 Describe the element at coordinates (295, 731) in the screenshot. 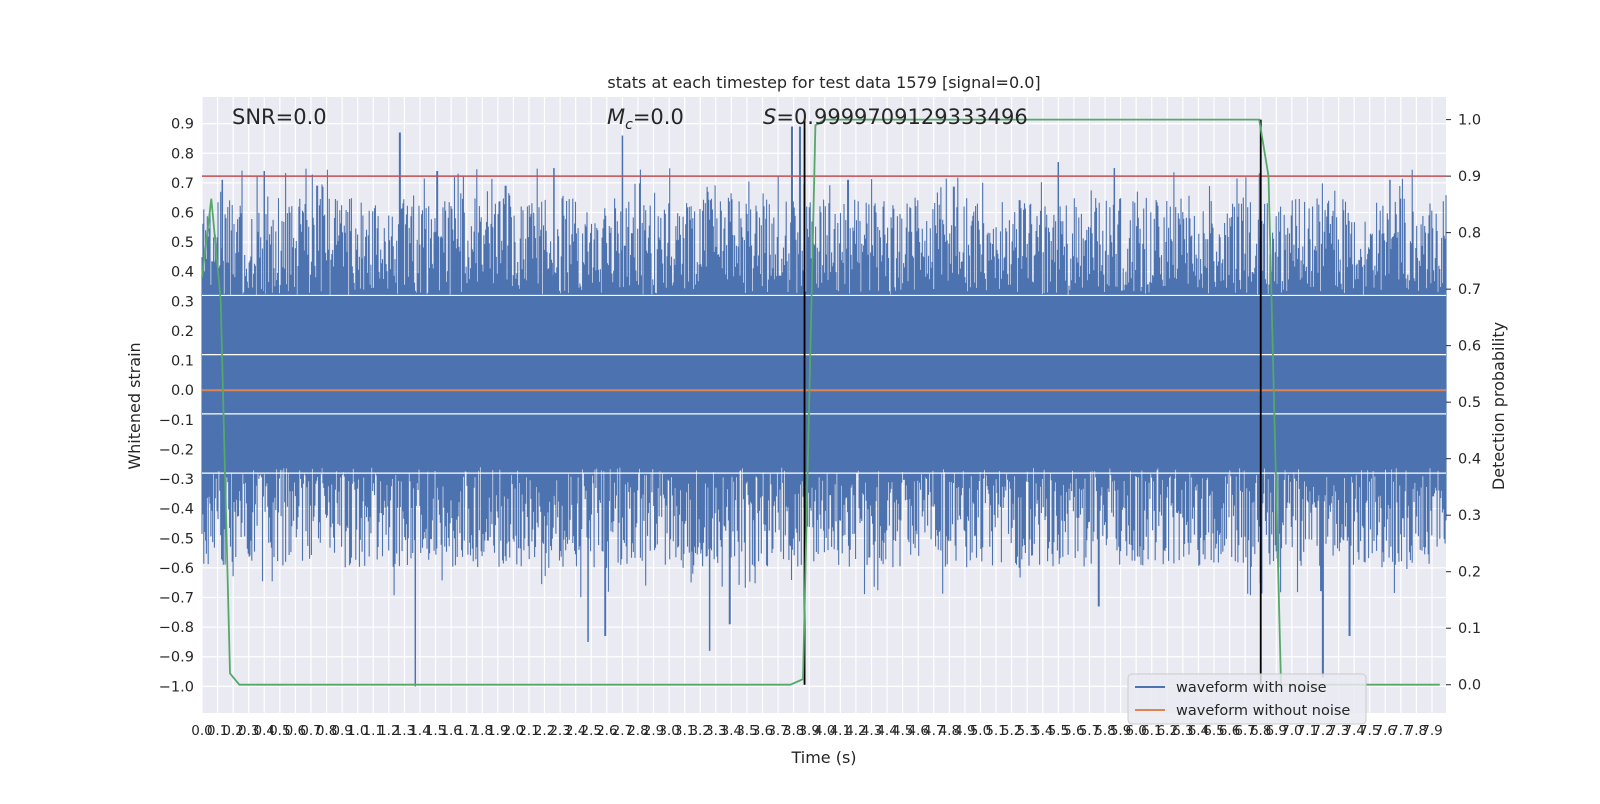

I see `x-tick-6: 0.6` at that location.